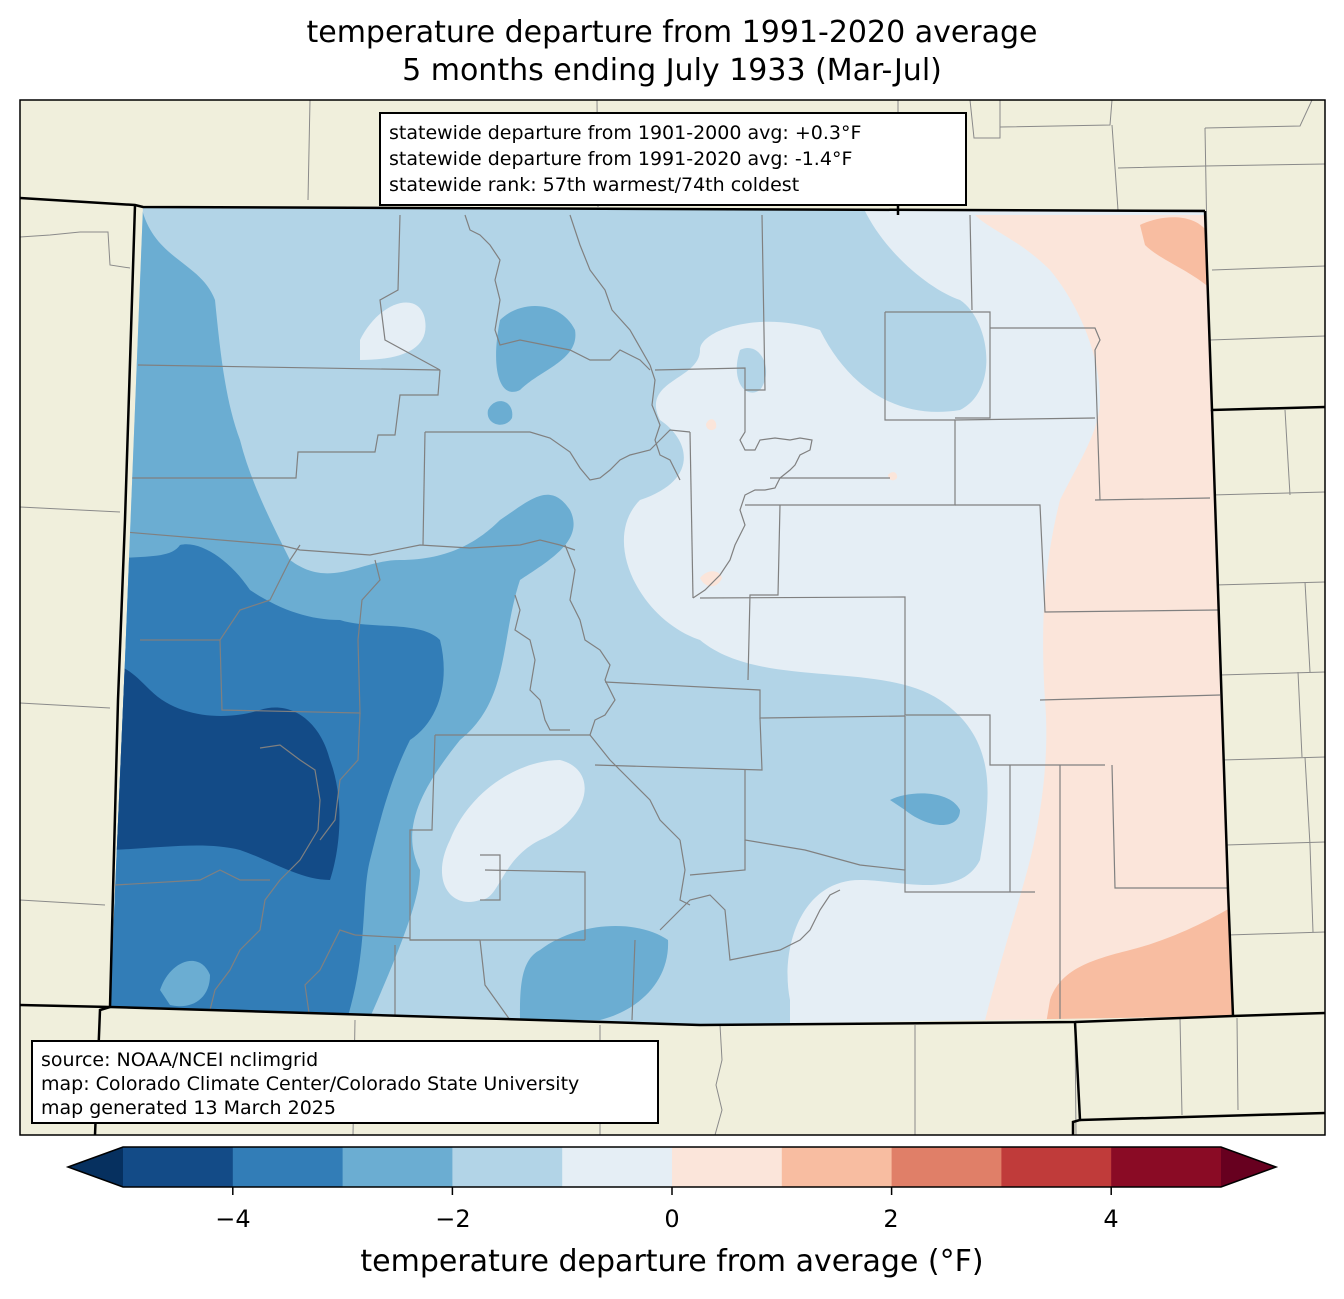  I want to click on colorbar-tick-label: −4, so click(233, 1219).